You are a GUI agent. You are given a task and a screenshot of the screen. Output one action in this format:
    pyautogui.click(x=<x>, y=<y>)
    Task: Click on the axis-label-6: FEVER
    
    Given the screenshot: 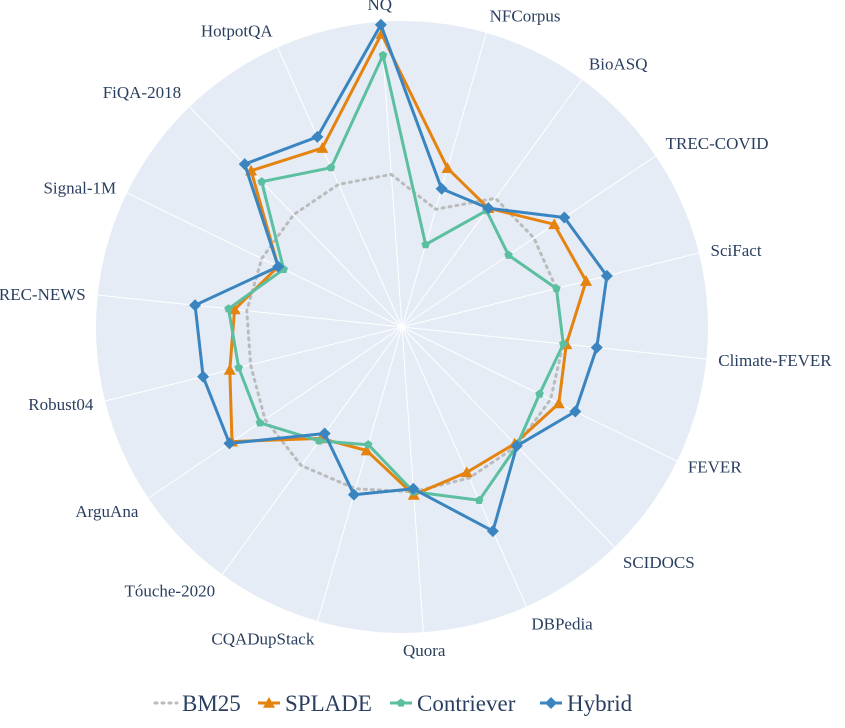 What is the action you would take?
    pyautogui.click(x=715, y=466)
    